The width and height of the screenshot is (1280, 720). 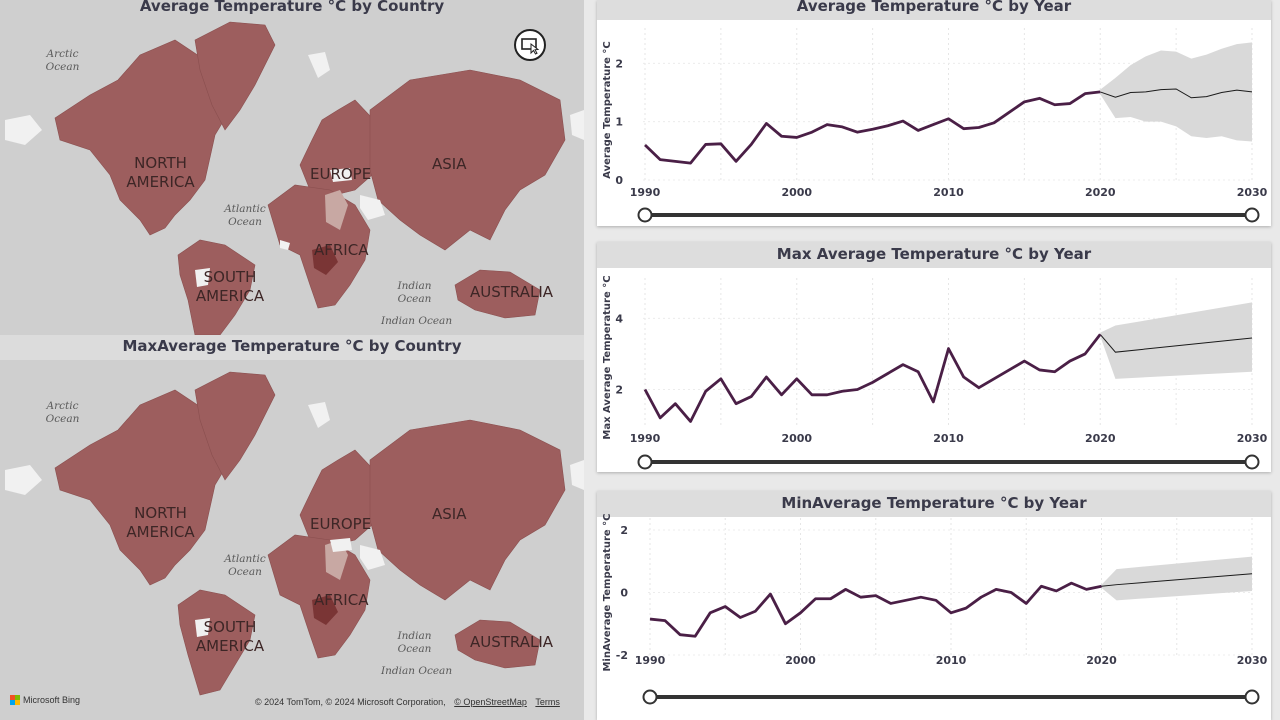 I want to click on y-axis-label: Max Average Temperature °C, so click(x=607, y=357).